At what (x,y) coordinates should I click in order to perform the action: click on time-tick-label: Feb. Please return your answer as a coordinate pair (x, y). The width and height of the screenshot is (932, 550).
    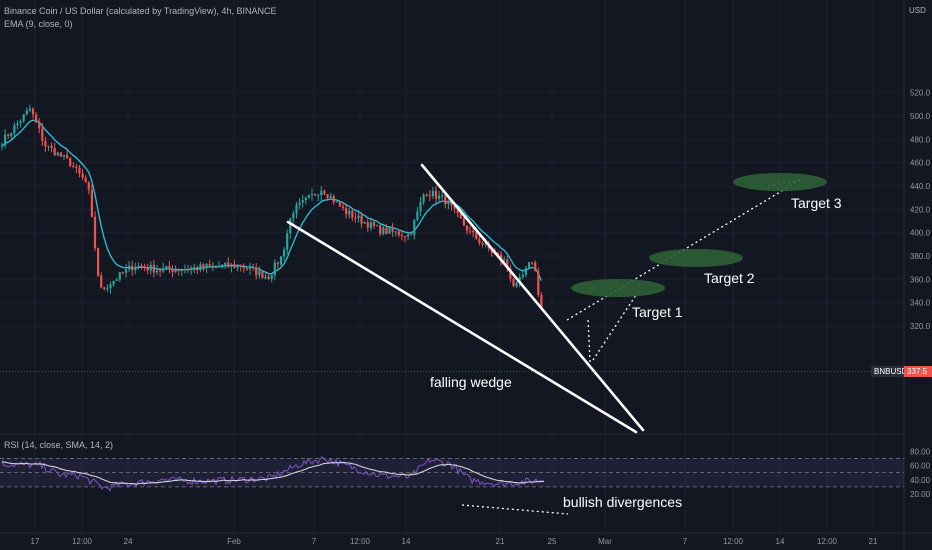
    Looking at the image, I should click on (234, 541).